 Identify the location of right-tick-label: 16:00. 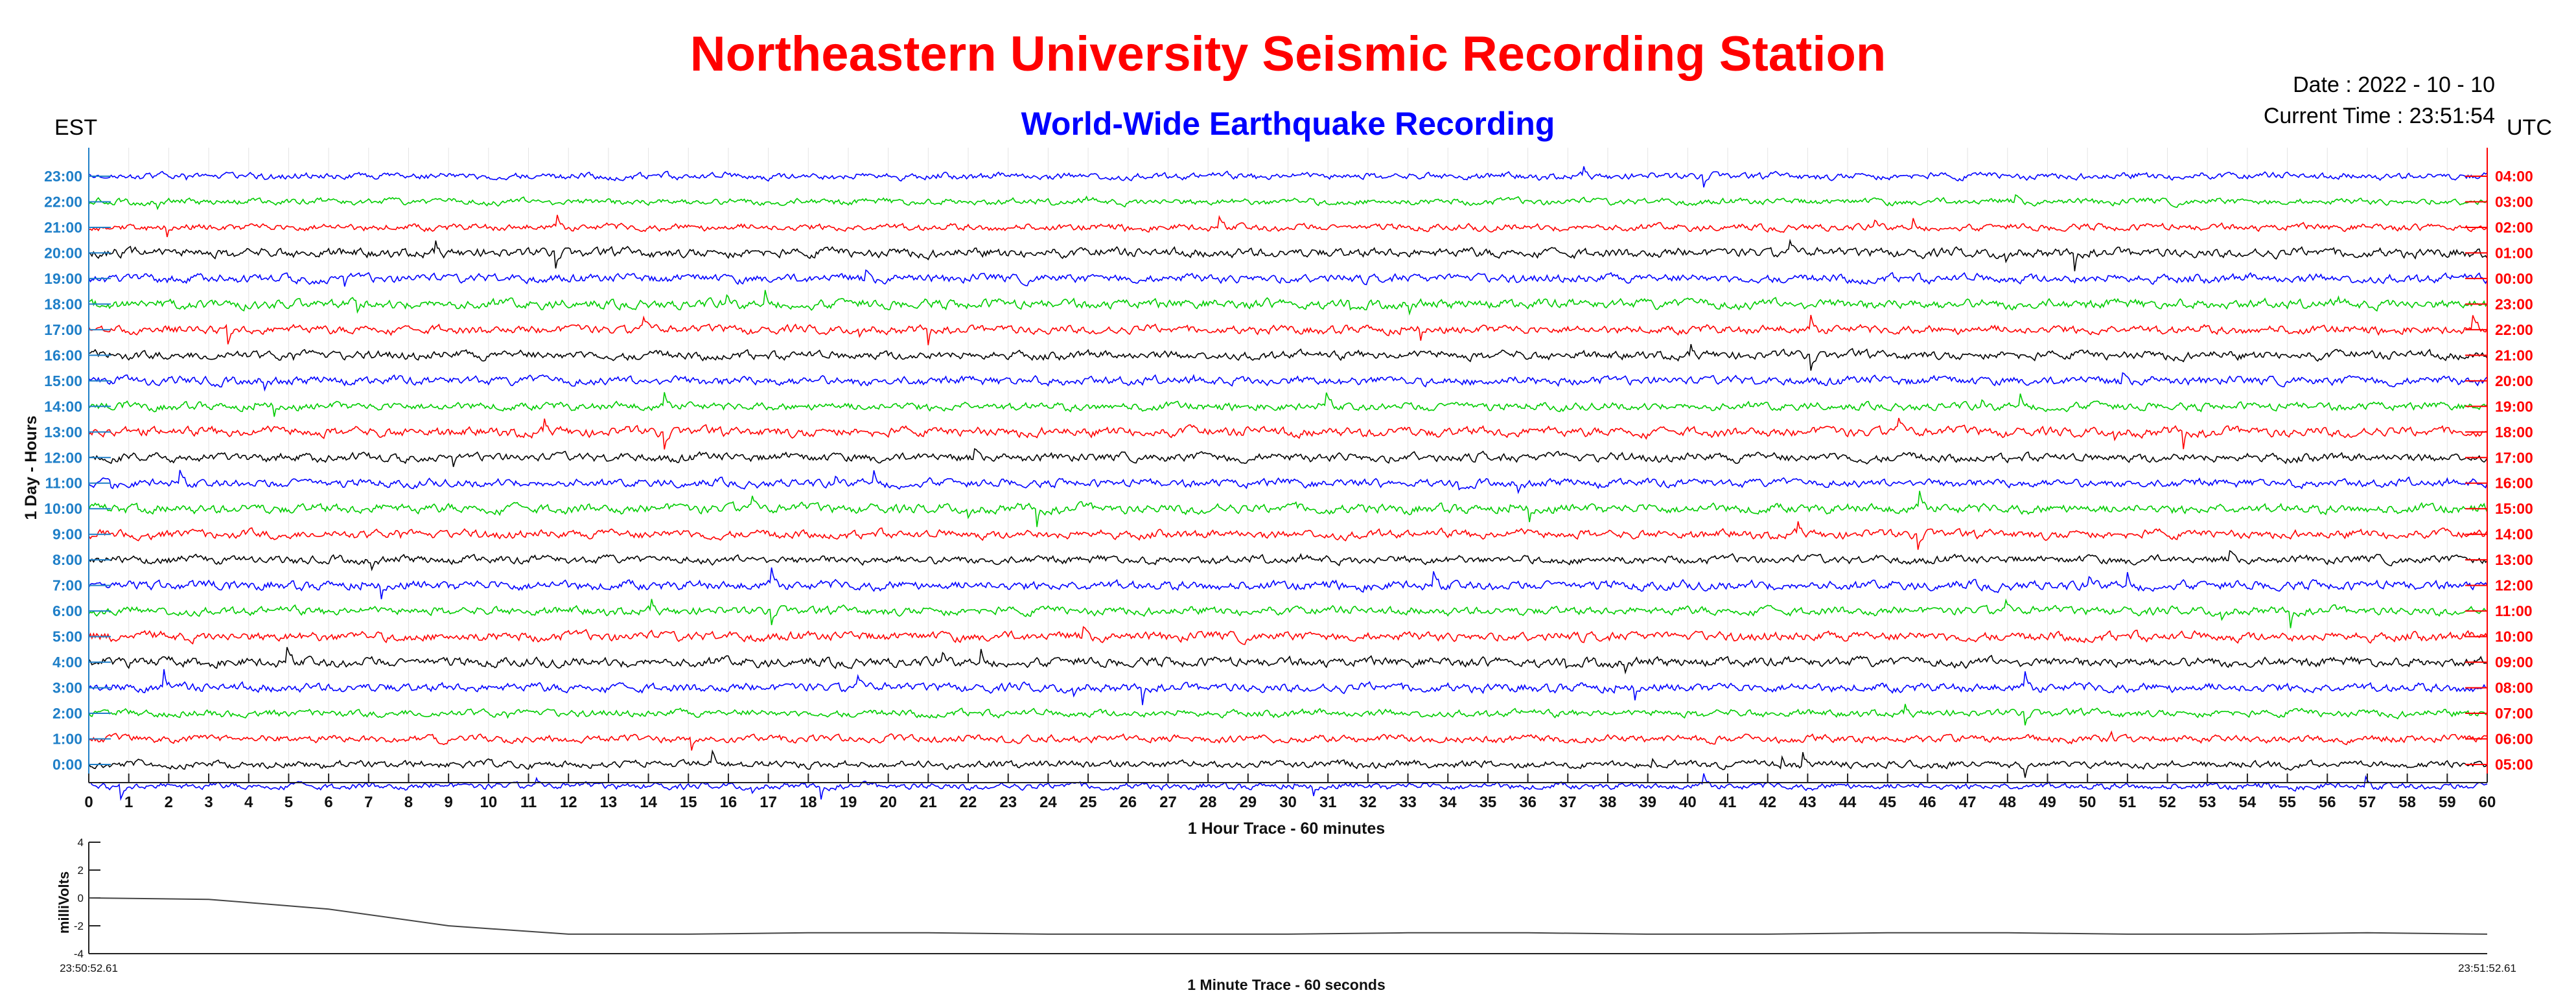
(2514, 484).